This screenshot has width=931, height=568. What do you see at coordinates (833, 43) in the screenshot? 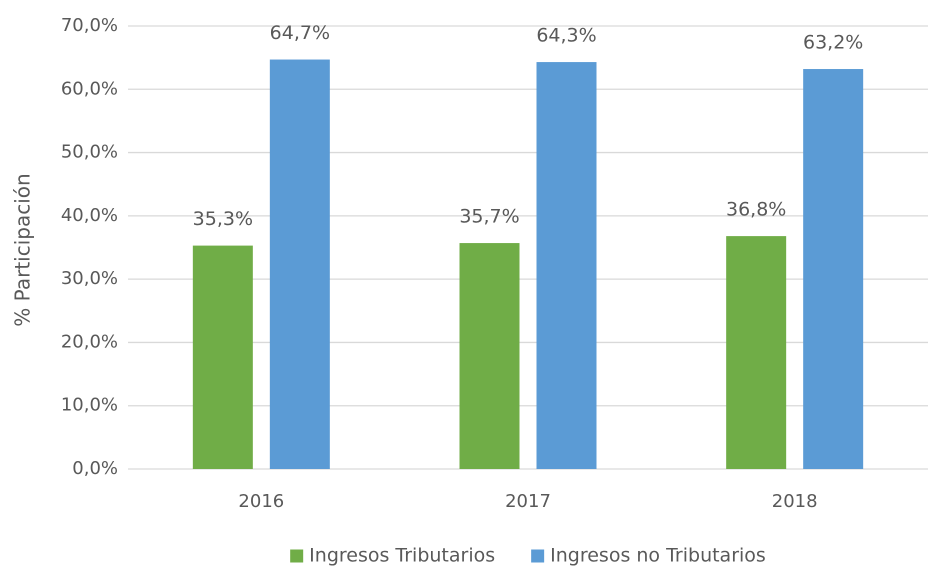
I see `data-label: 63,2%` at bounding box center [833, 43].